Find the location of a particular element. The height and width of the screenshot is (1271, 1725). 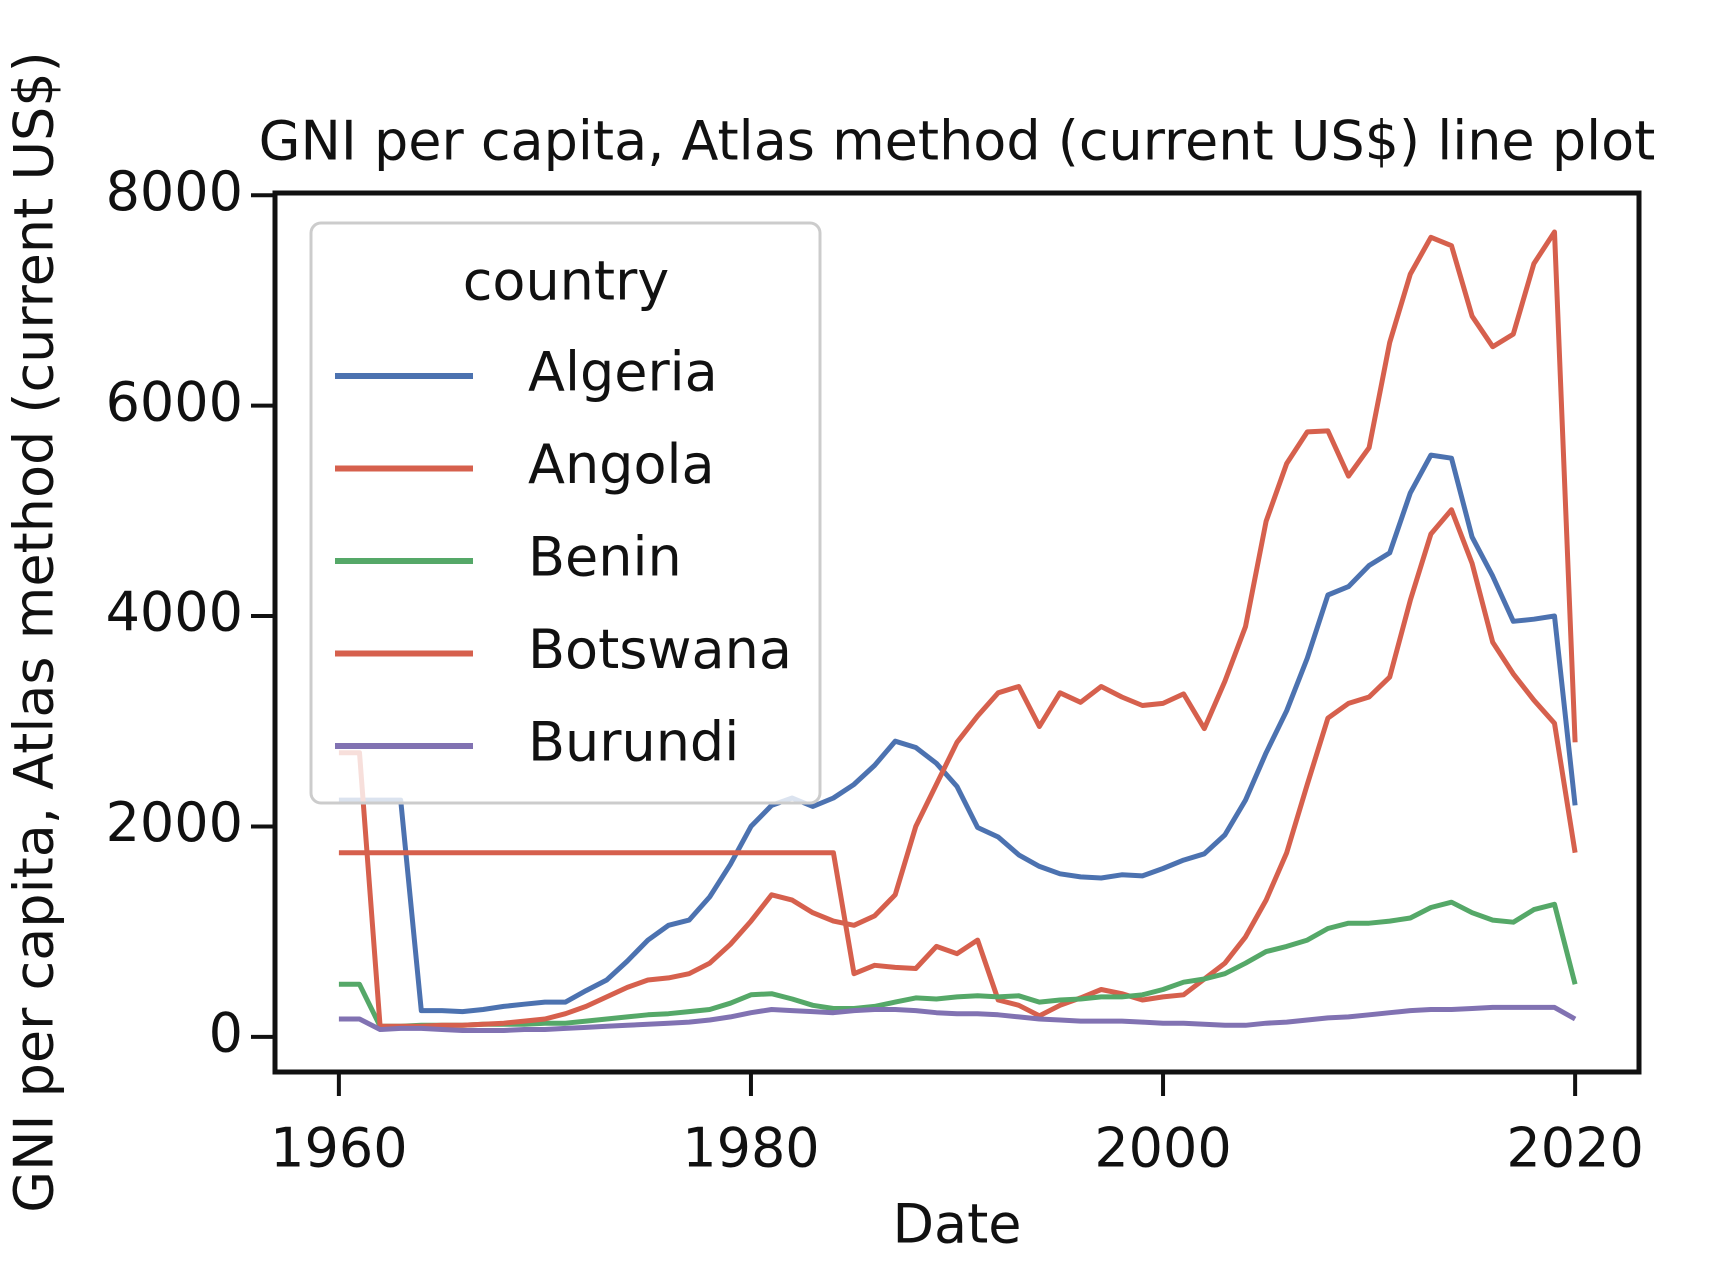

legend-box is located at coordinates (565, 513).